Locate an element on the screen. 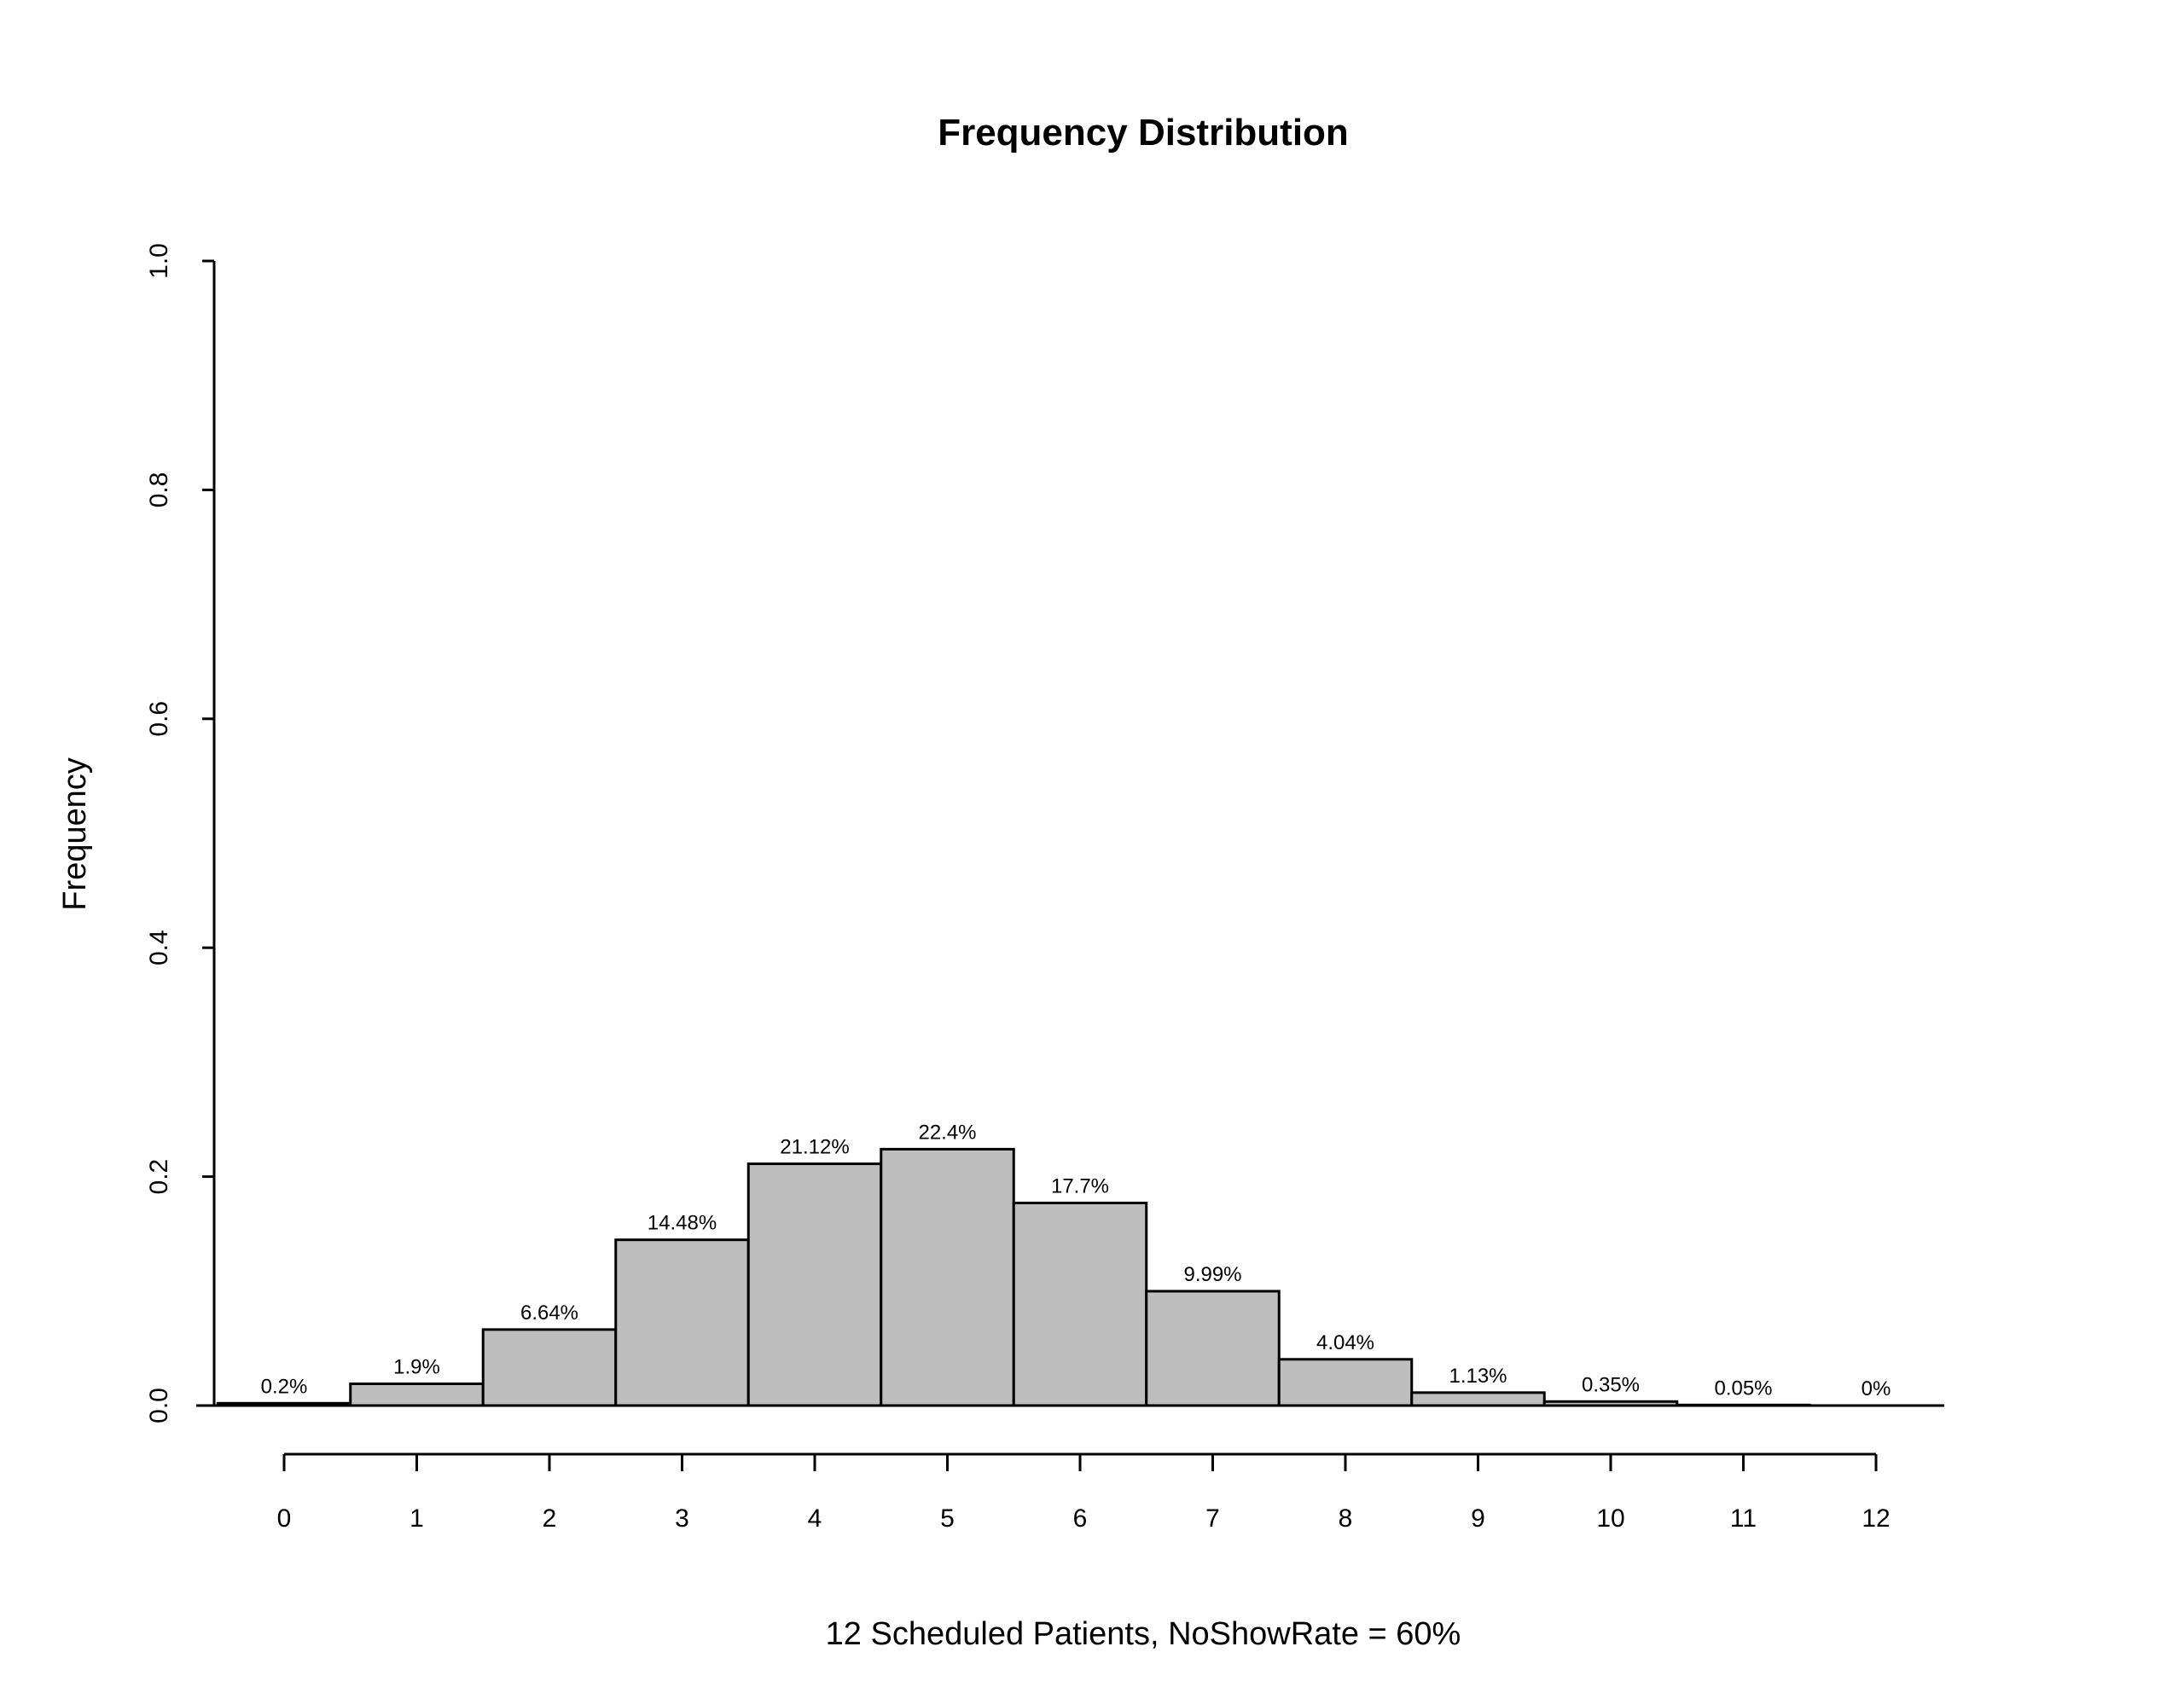  x-tick-label: 10 is located at coordinates (1610, 1519).